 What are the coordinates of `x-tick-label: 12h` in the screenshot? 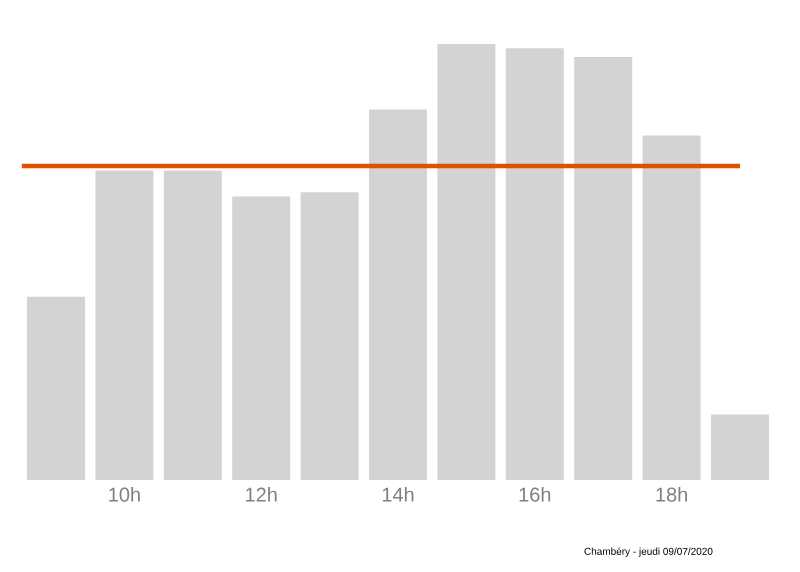 It's located at (261, 494).